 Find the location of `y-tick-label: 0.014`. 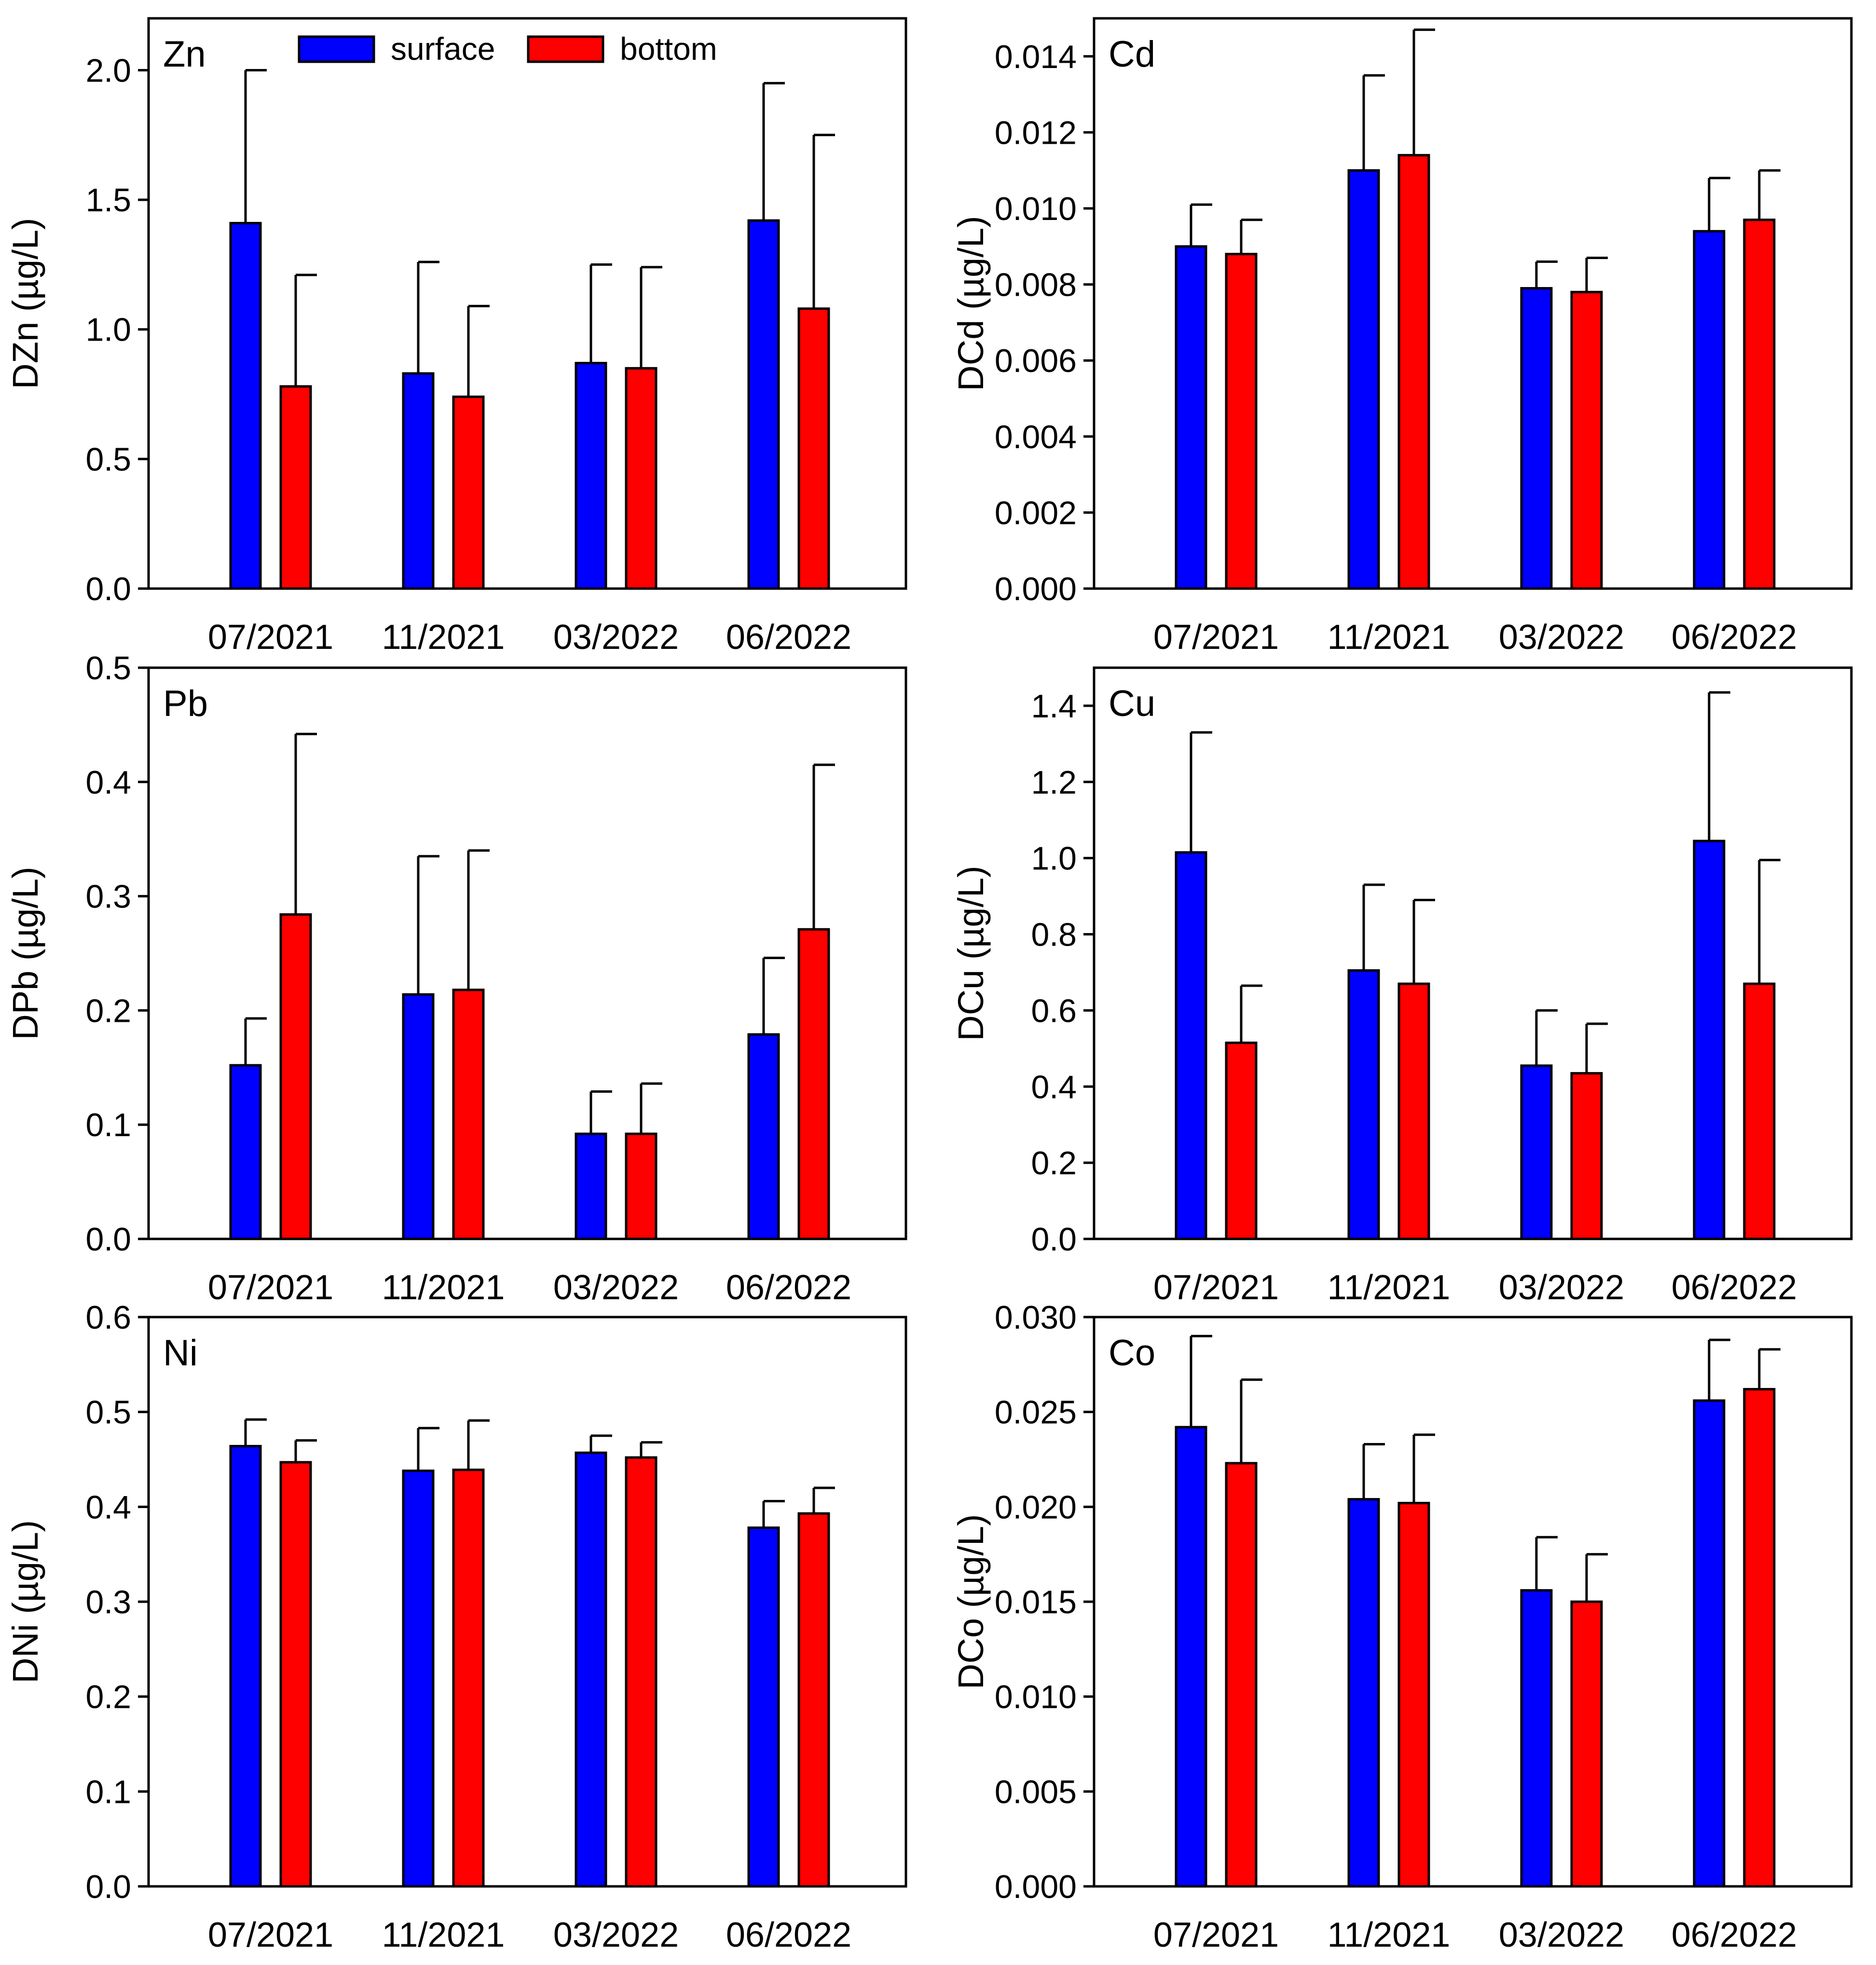

y-tick-label: 0.014 is located at coordinates (1036, 57).